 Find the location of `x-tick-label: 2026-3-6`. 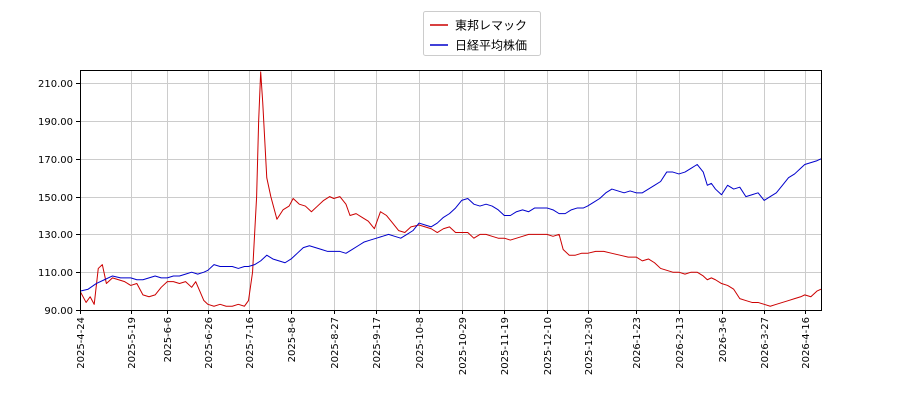

x-tick-label: 2026-3-6 is located at coordinates (723, 339).